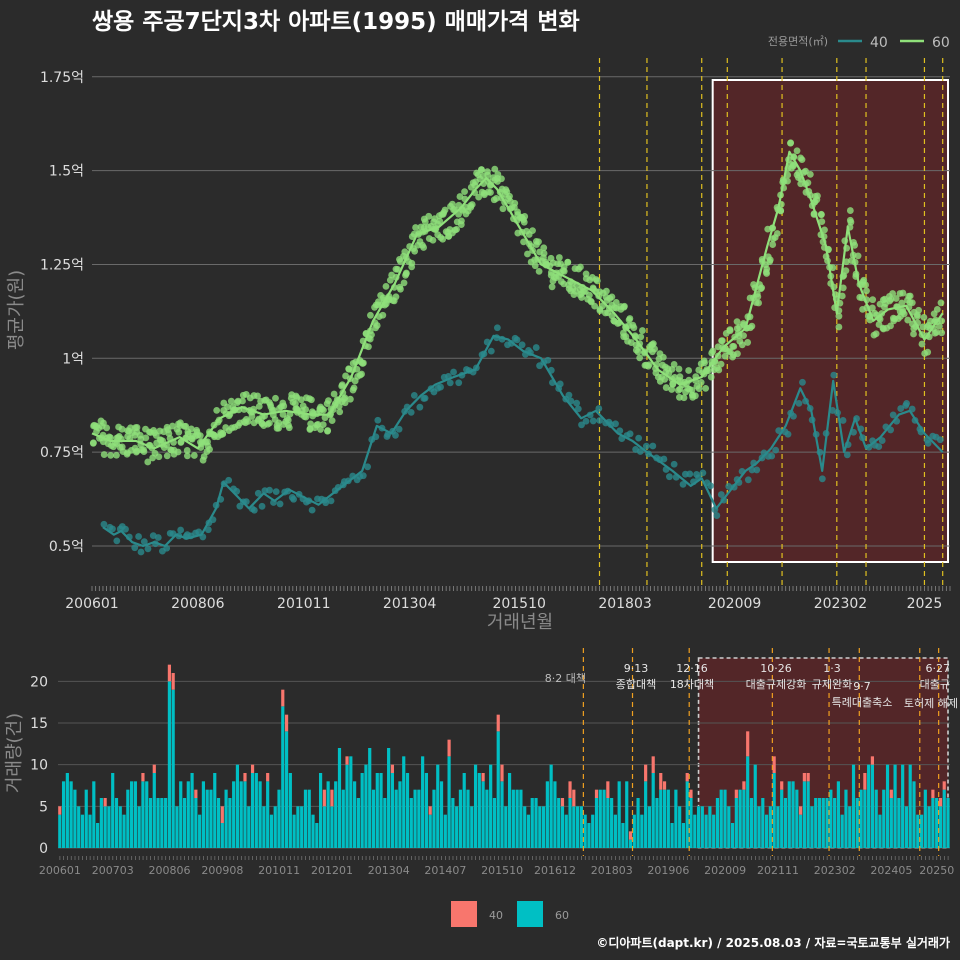 The width and height of the screenshot is (960, 960). I want to click on volume-x-tick-label: 201803, so click(612, 870).